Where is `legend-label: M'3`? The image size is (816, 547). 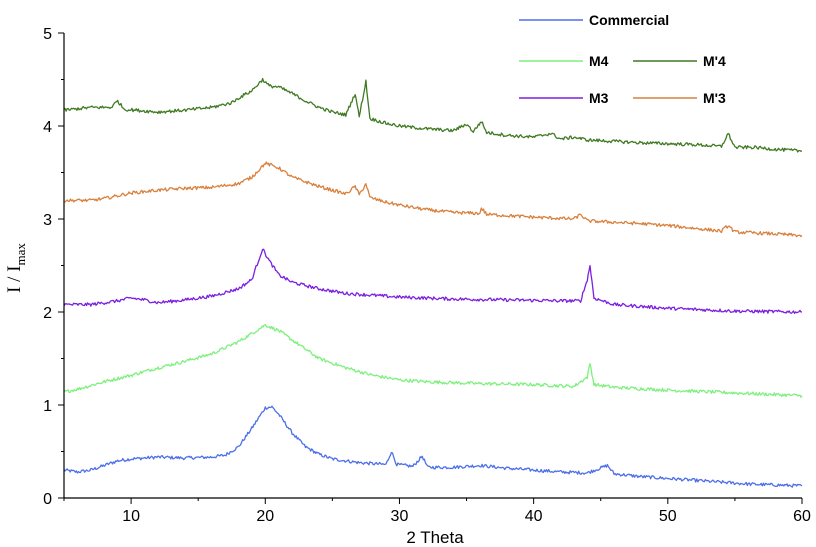
legend-label: M'3 is located at coordinates (714, 98).